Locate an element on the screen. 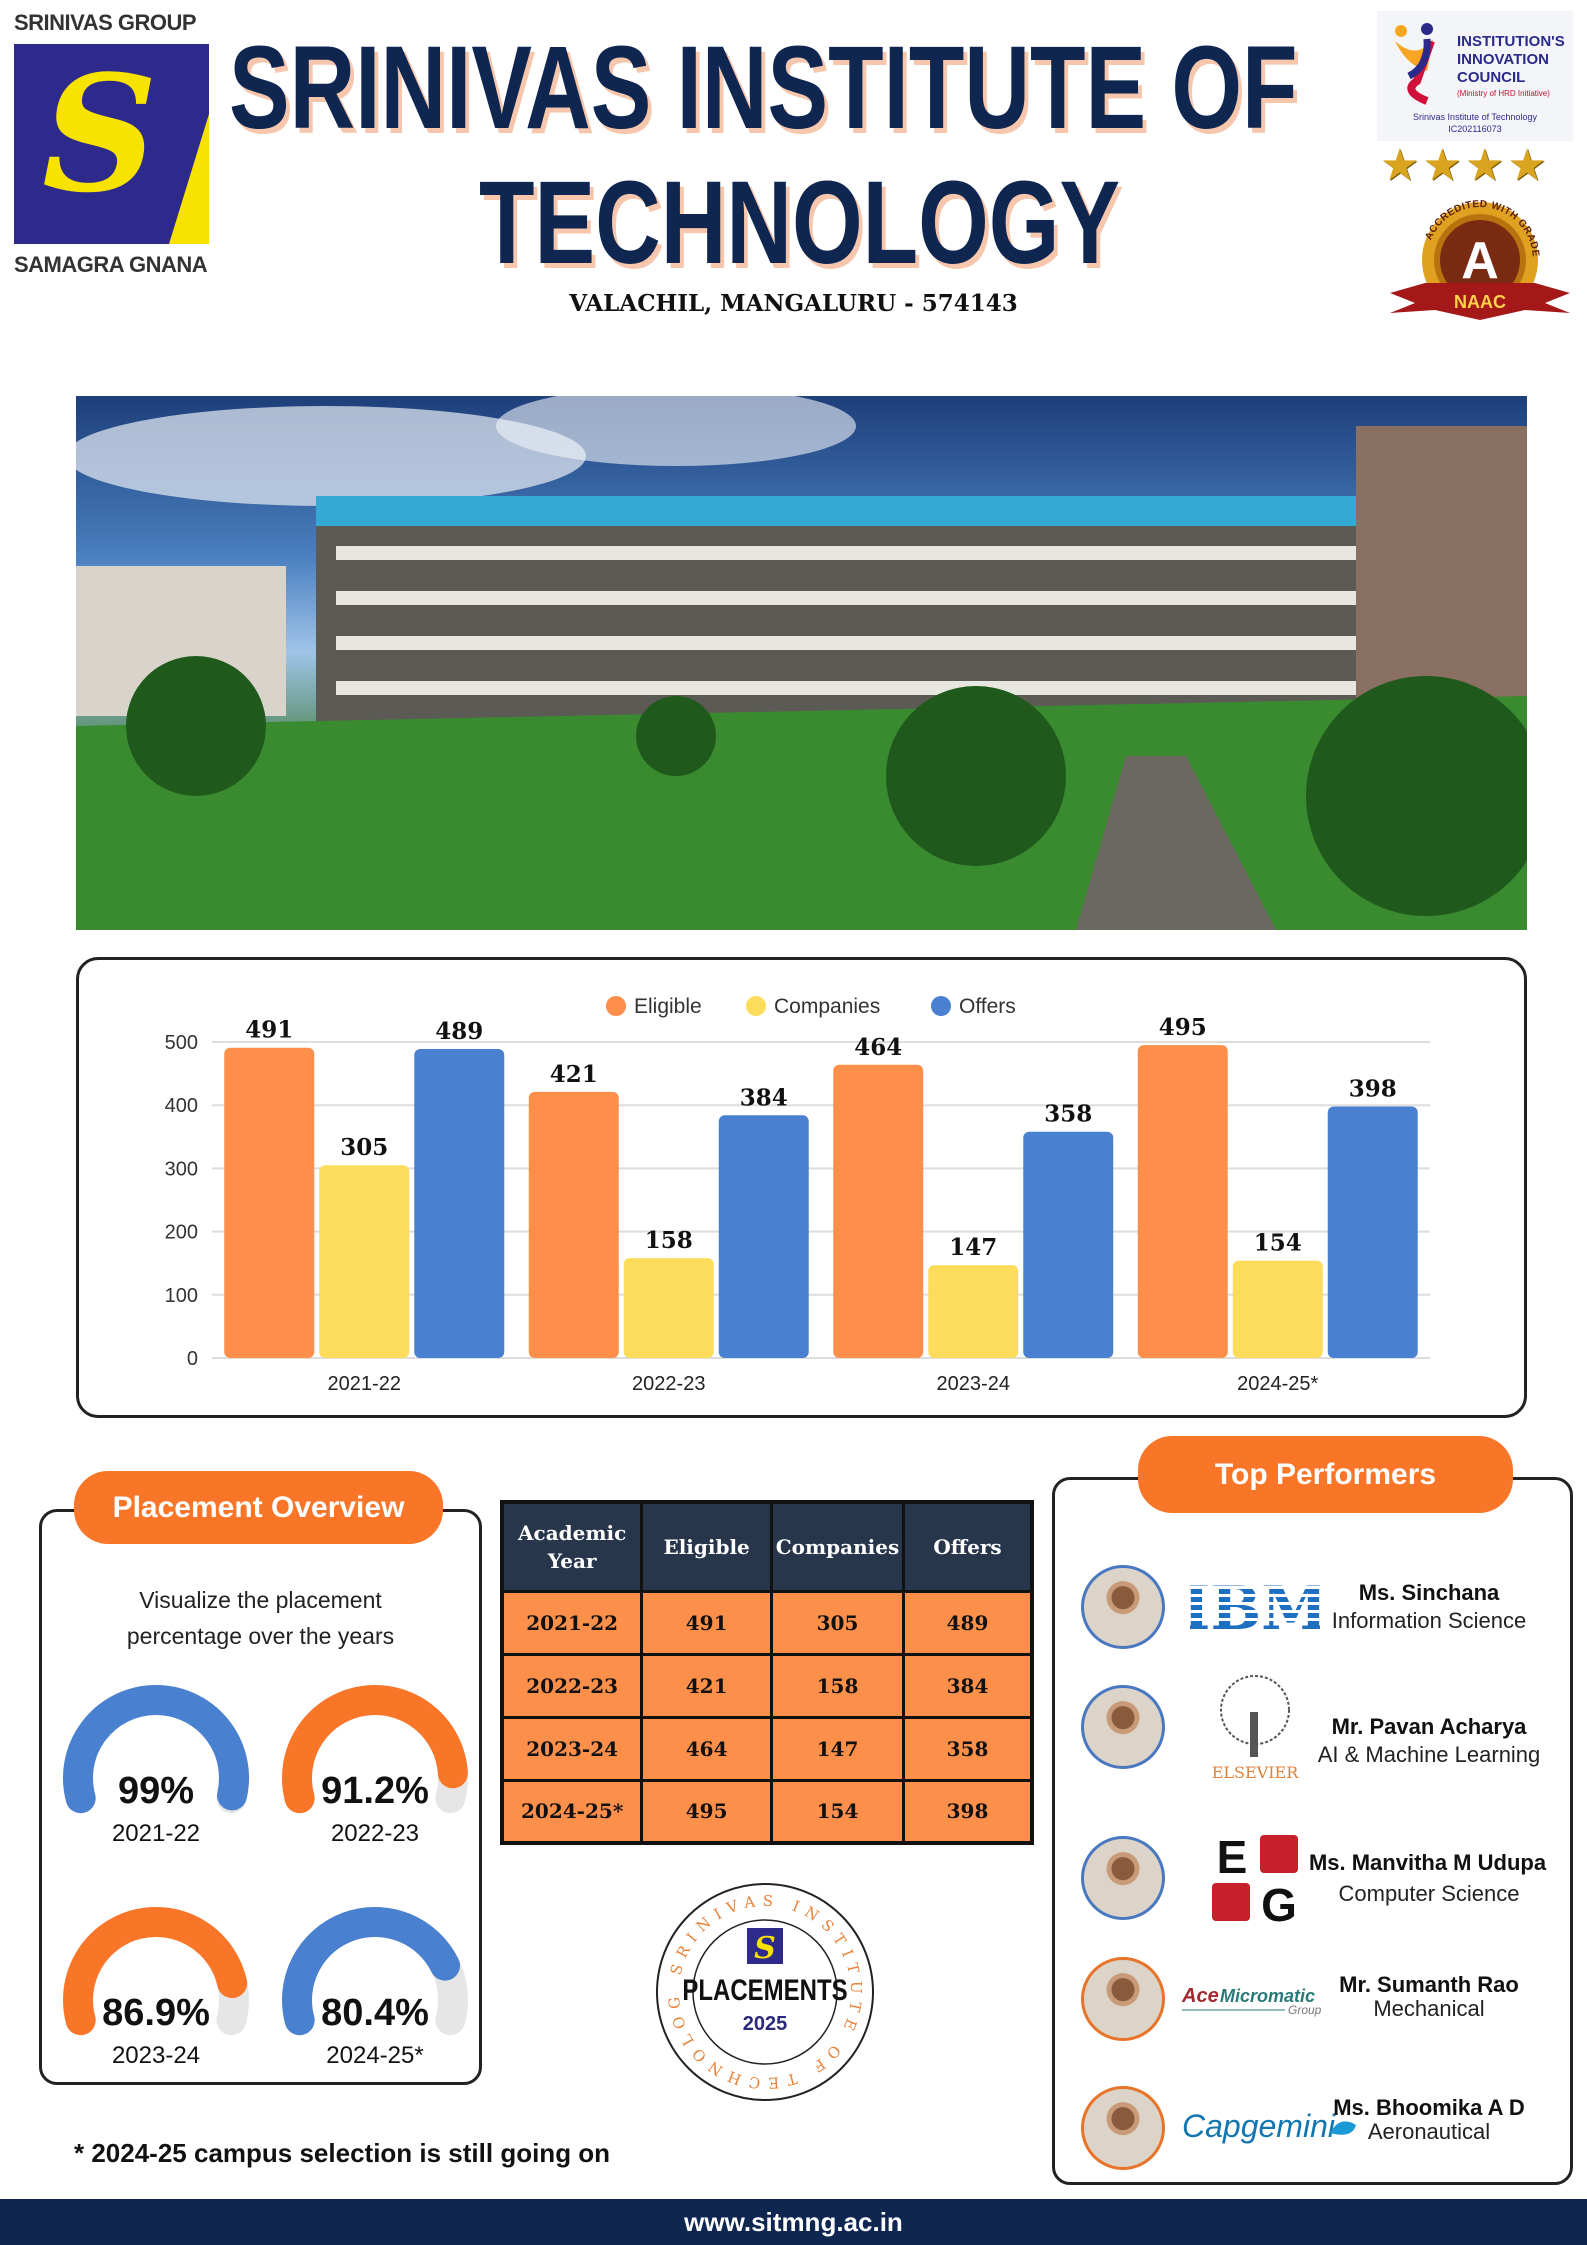  gauge-value: 80.4% is located at coordinates (375, 2013).